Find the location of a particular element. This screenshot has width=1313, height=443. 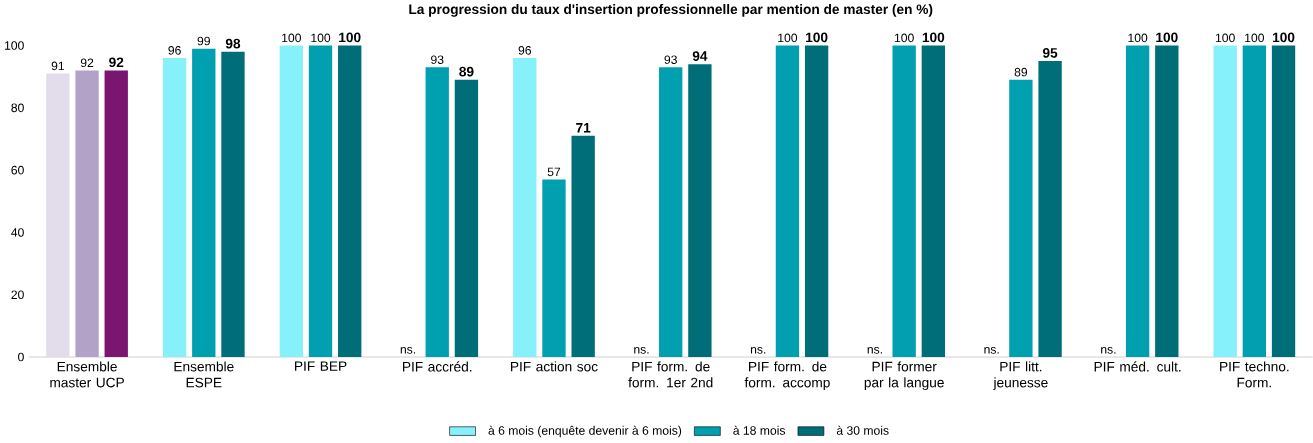

legend-label: à 6 mois (enquête devenir à 6 mois) is located at coordinates (585, 431).